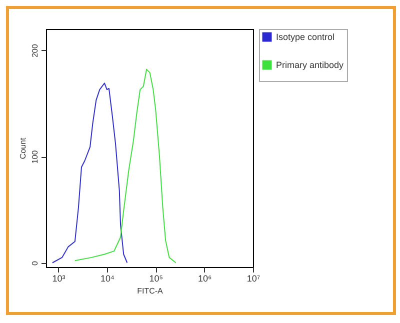 The width and height of the screenshot is (400, 323). I want to click on y-tick-label: 200, so click(35, 51).